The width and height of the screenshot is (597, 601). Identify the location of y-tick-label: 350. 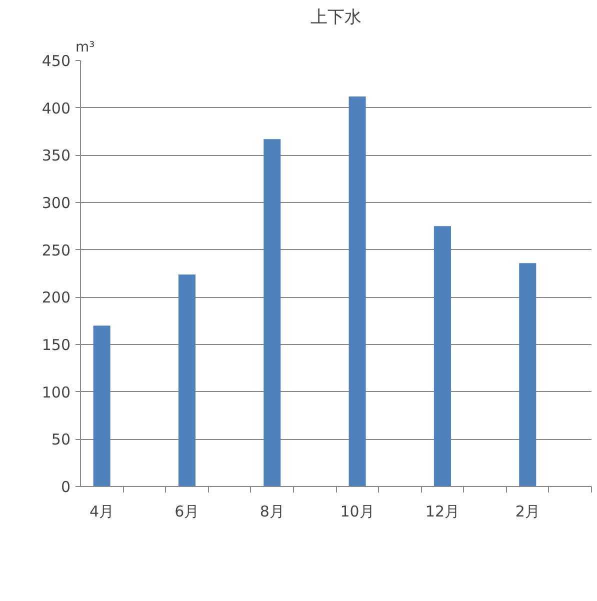
(56, 155).